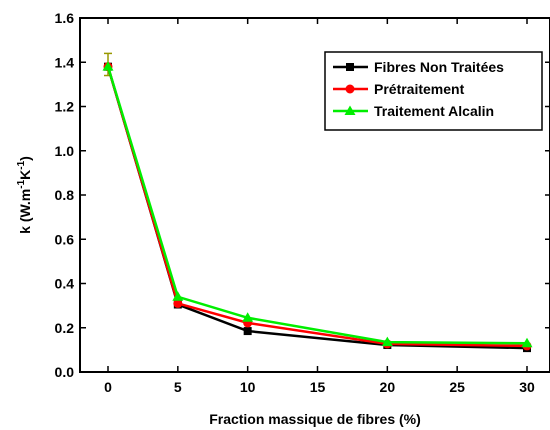 The image size is (550, 430). What do you see at coordinates (65, 195) in the screenshot?
I see `y-tick-label: 0.8` at bounding box center [65, 195].